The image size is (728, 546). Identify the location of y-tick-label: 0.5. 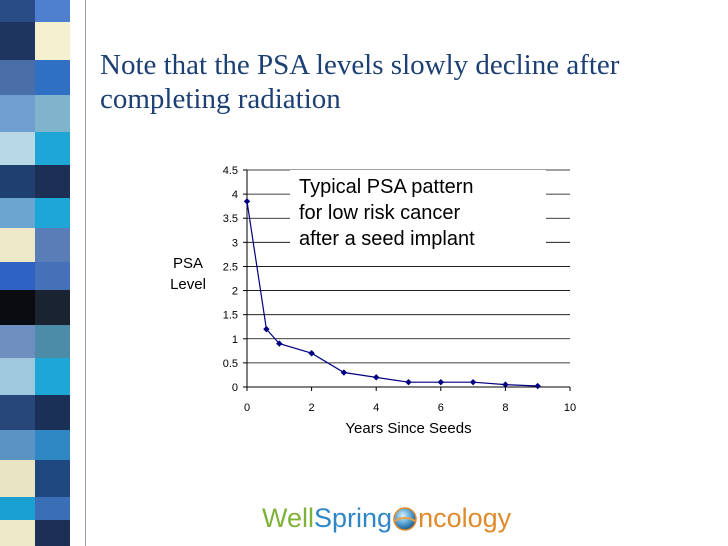
(230, 364).